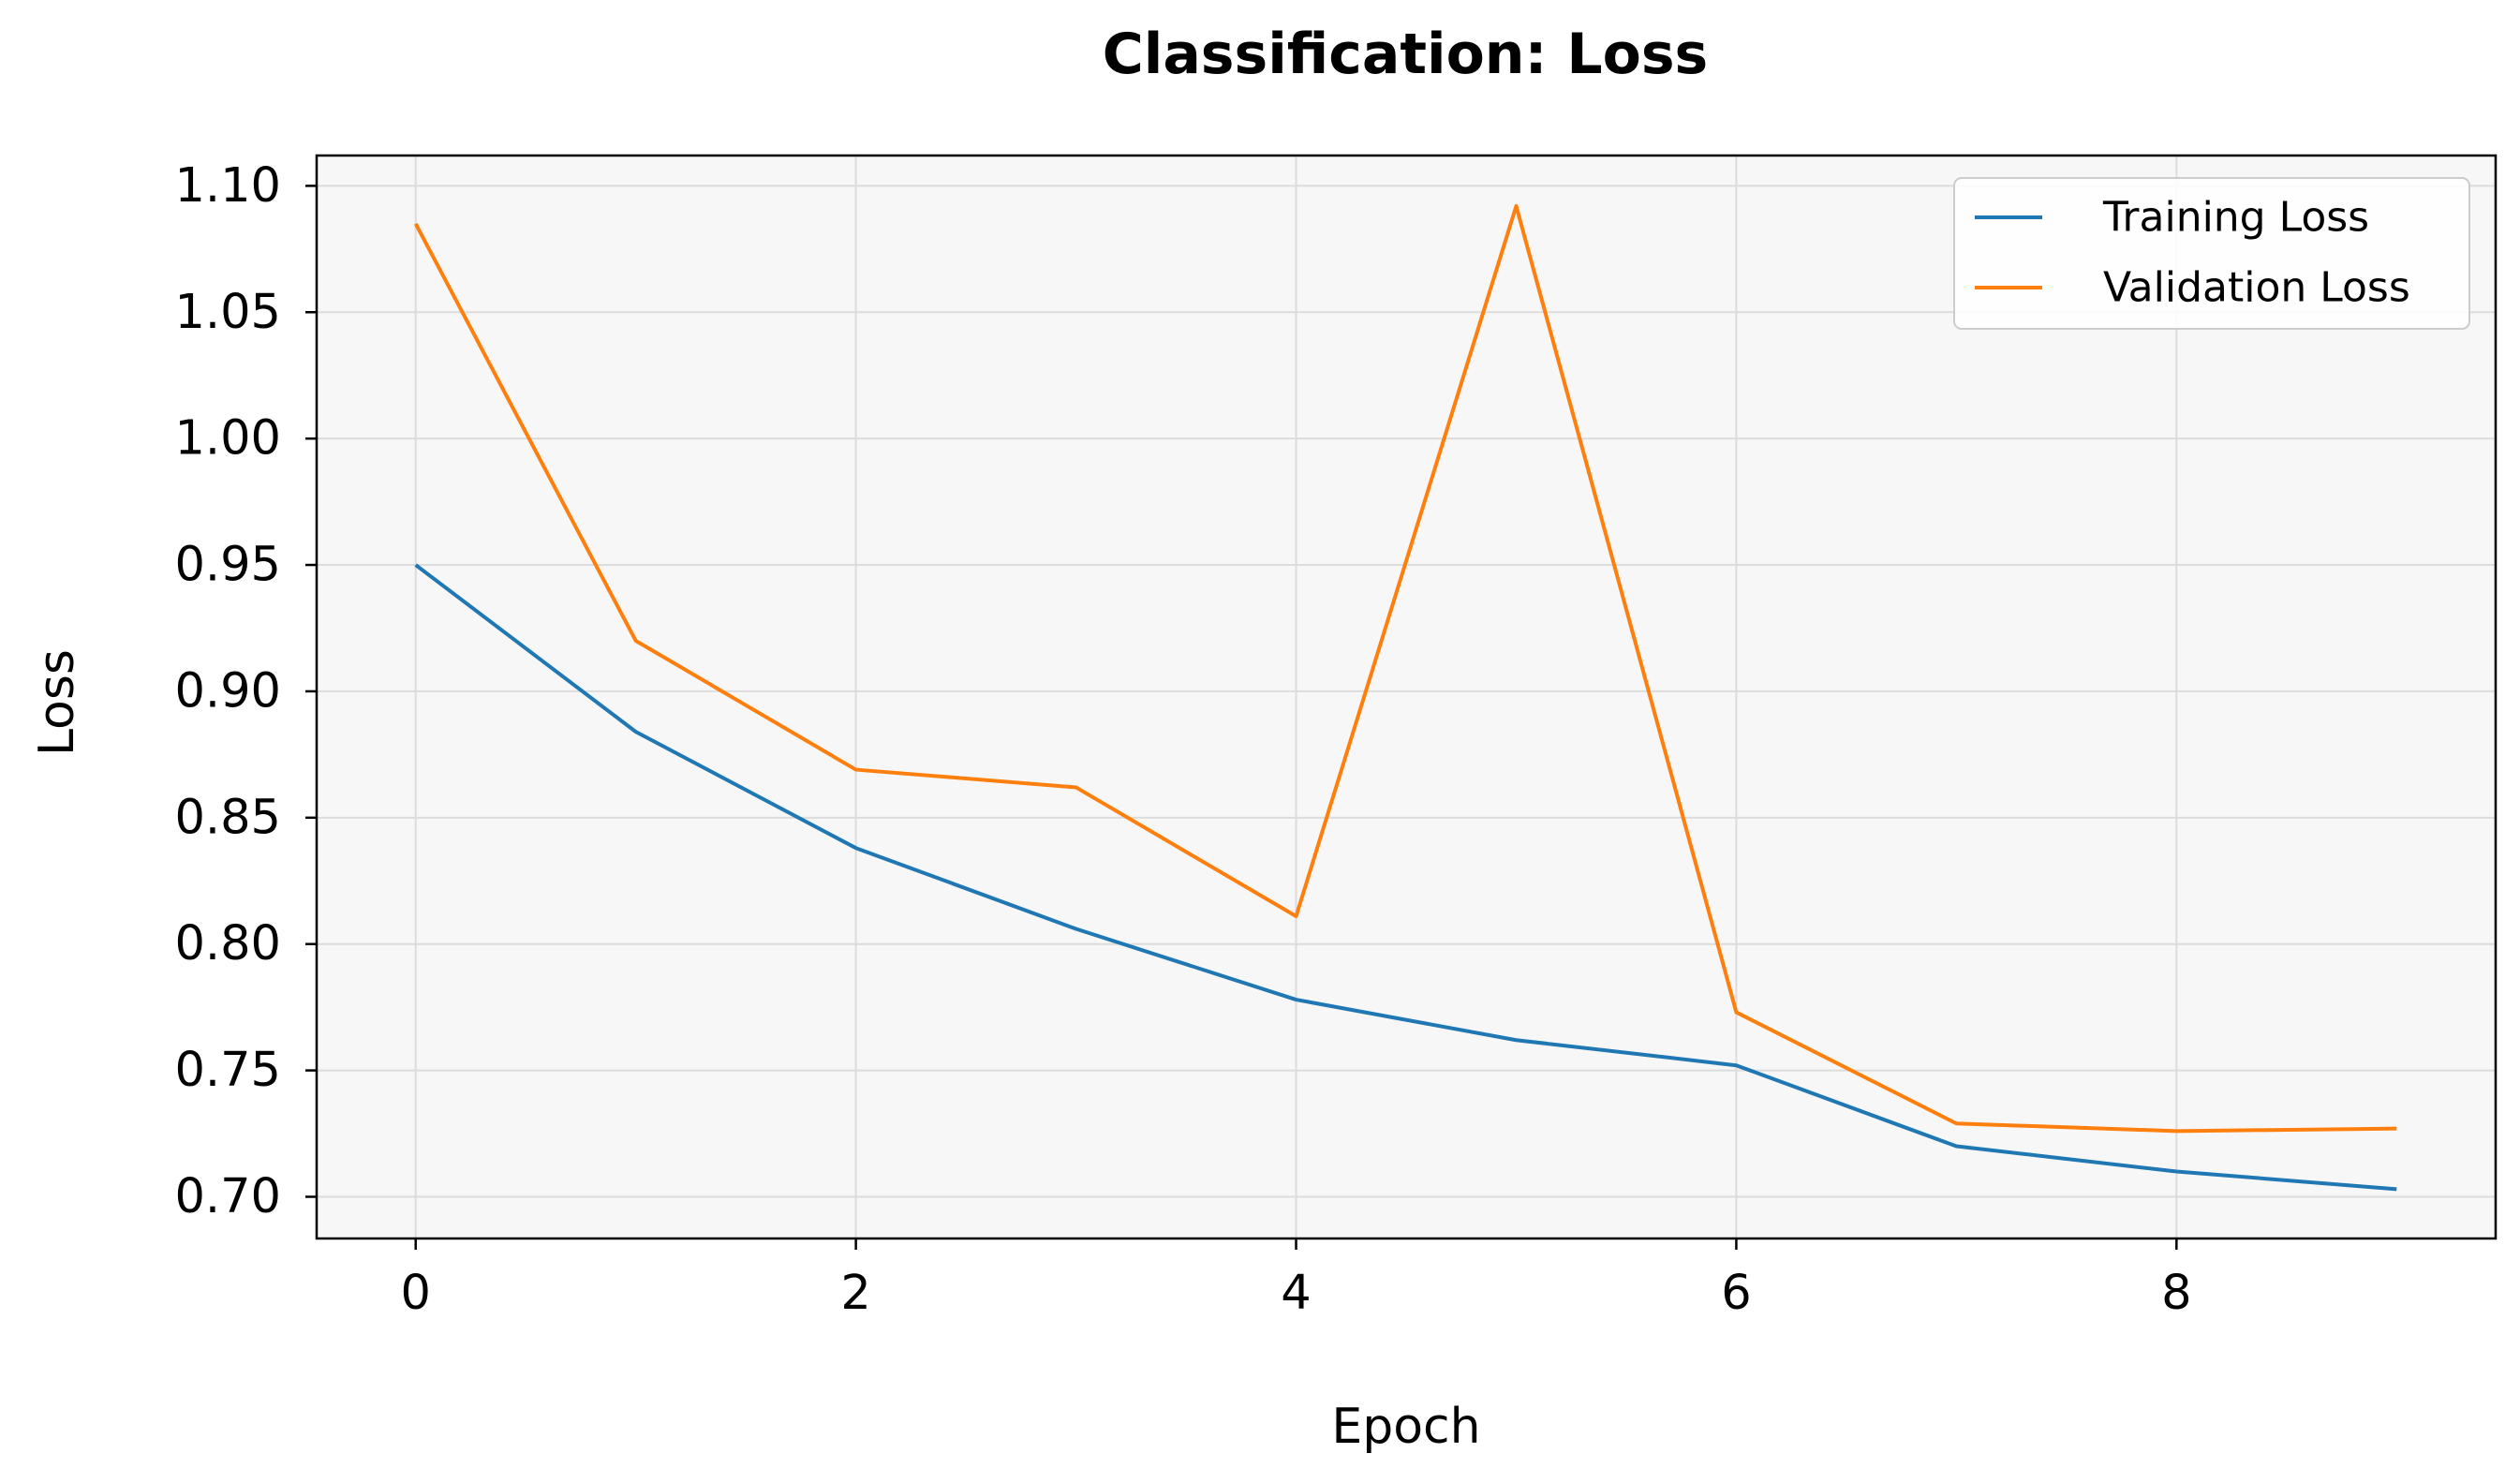  What do you see at coordinates (416, 1293) in the screenshot?
I see `x-tick-label: 0` at bounding box center [416, 1293].